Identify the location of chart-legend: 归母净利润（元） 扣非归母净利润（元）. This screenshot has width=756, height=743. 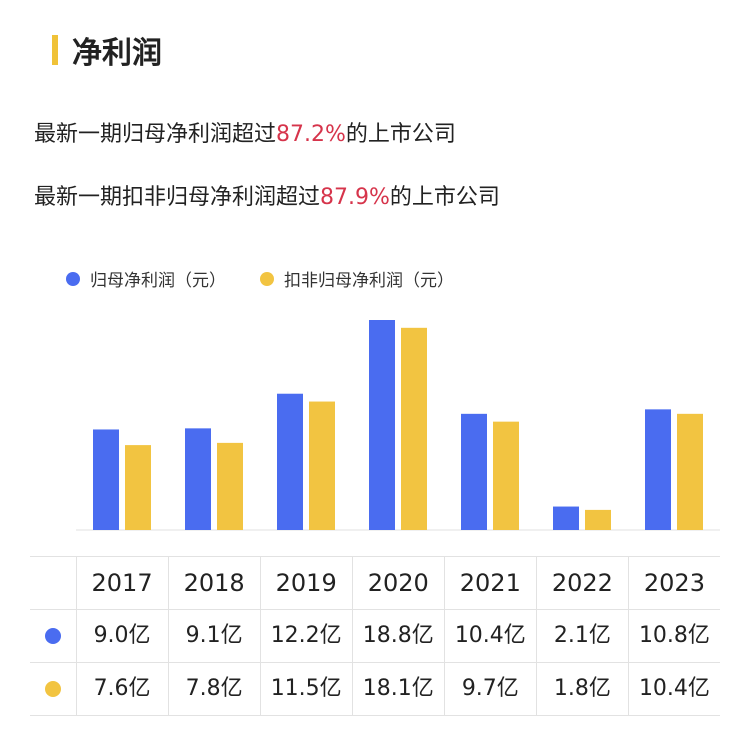
(277, 278).